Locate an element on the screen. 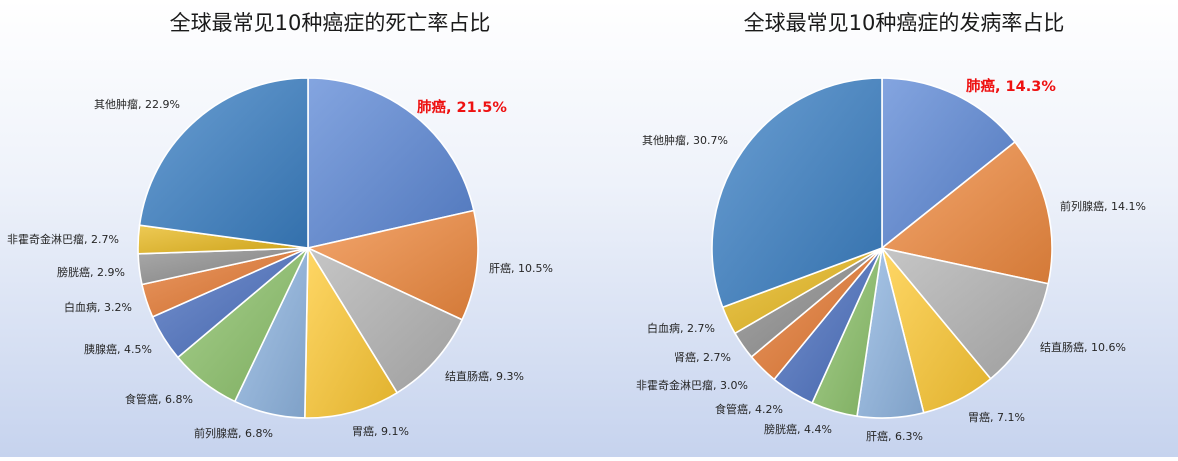  slice-label-incidence-3: 胃癌, 7.1% is located at coordinates (996, 417).